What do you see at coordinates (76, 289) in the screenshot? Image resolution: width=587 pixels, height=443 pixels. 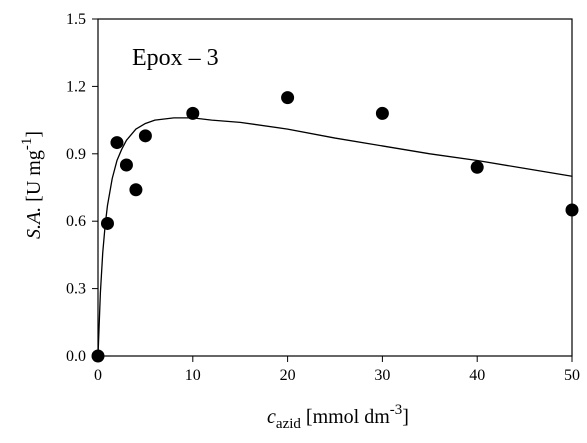 I see `y-tick-label-1: 0.3` at bounding box center [76, 289].